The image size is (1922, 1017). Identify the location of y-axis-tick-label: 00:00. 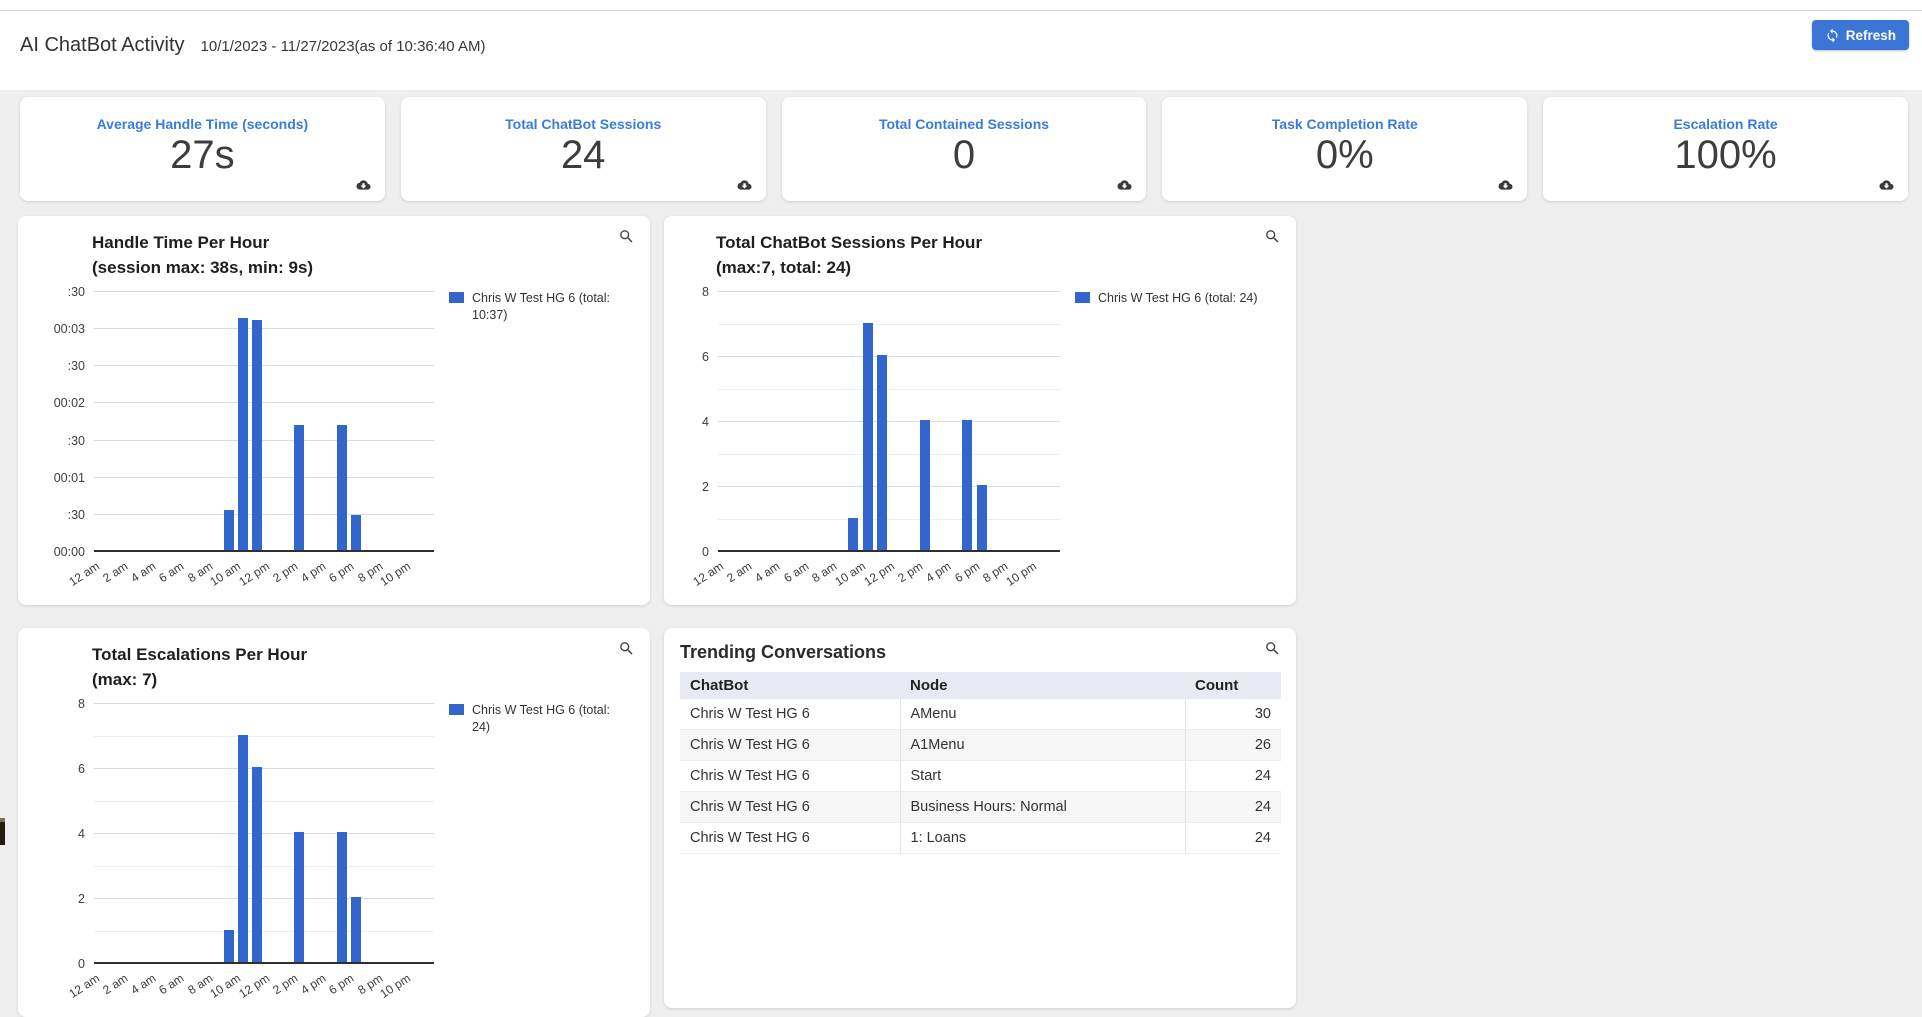
(69, 552).